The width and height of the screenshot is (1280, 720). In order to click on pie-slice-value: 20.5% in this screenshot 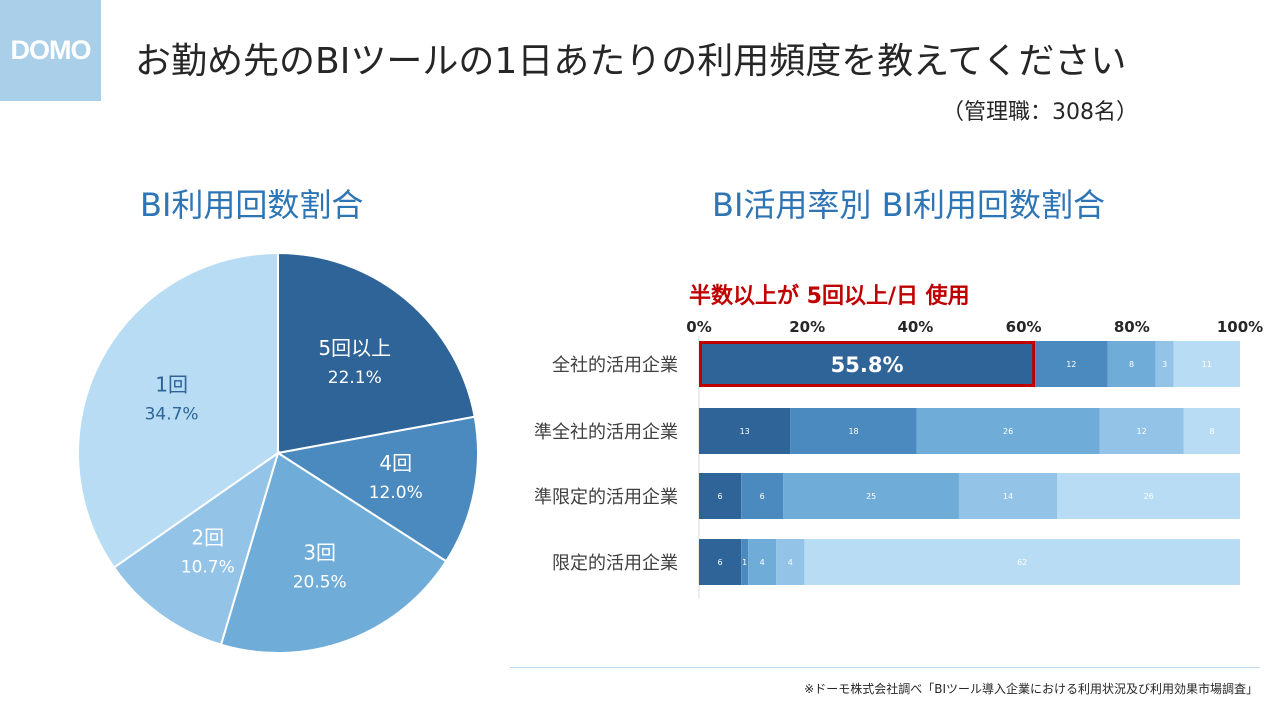, I will do `click(320, 583)`.